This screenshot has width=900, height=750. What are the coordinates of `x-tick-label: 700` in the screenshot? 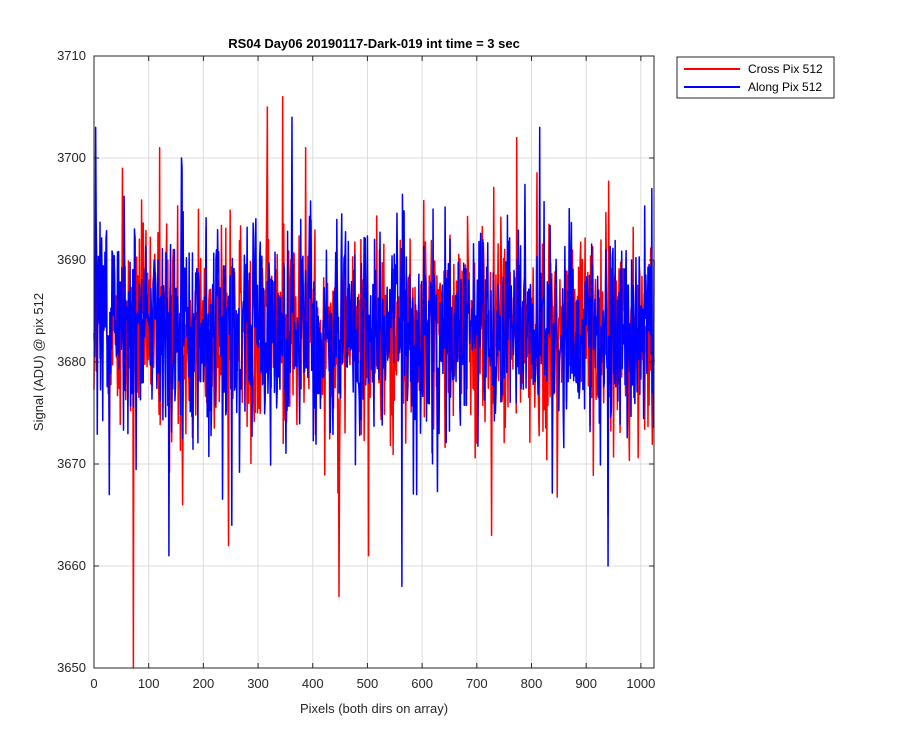 It's located at (477, 683).